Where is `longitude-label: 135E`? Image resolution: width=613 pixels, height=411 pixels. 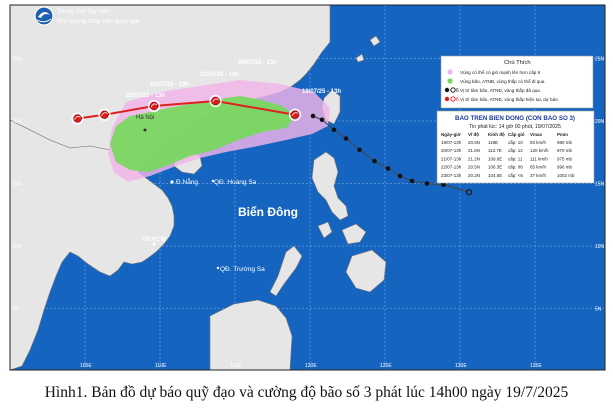 longitude-label: 135E is located at coordinates (536, 366).